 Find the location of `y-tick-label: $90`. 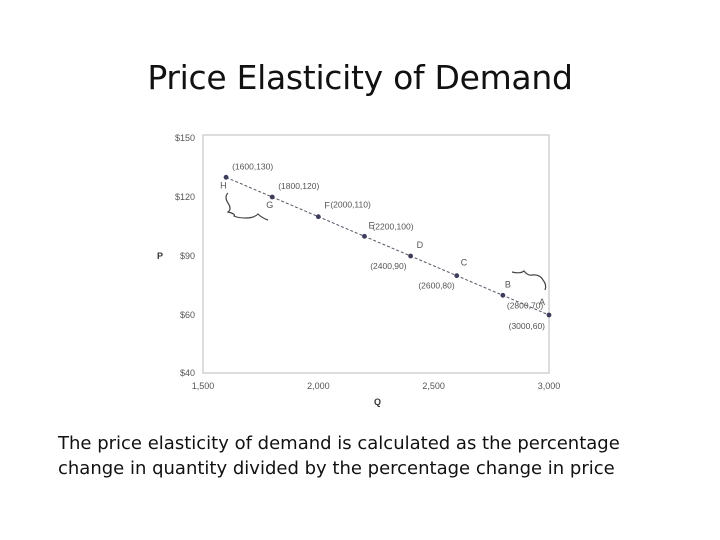

y-tick-label: $90 is located at coordinates (187, 256).